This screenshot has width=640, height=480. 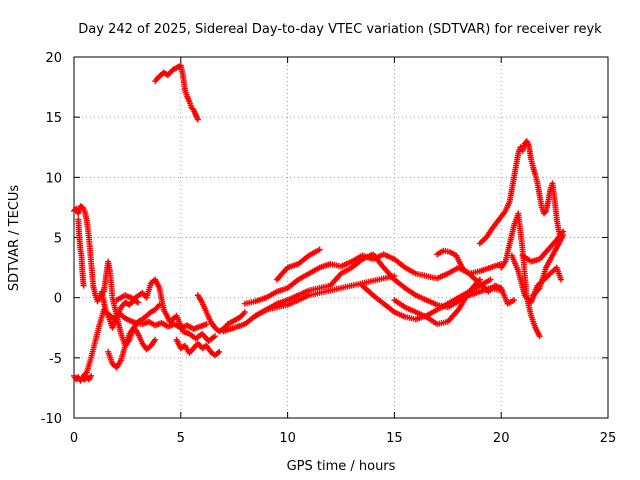 What do you see at coordinates (53, 58) in the screenshot?
I see `y-tick-label: 20` at bounding box center [53, 58].